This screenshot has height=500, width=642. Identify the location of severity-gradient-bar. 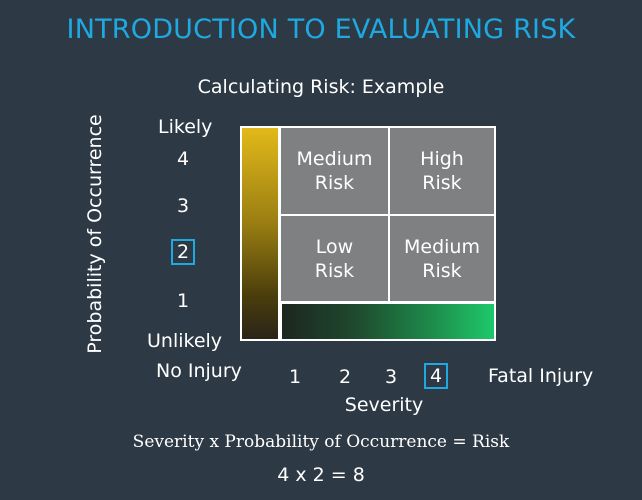
(388, 321).